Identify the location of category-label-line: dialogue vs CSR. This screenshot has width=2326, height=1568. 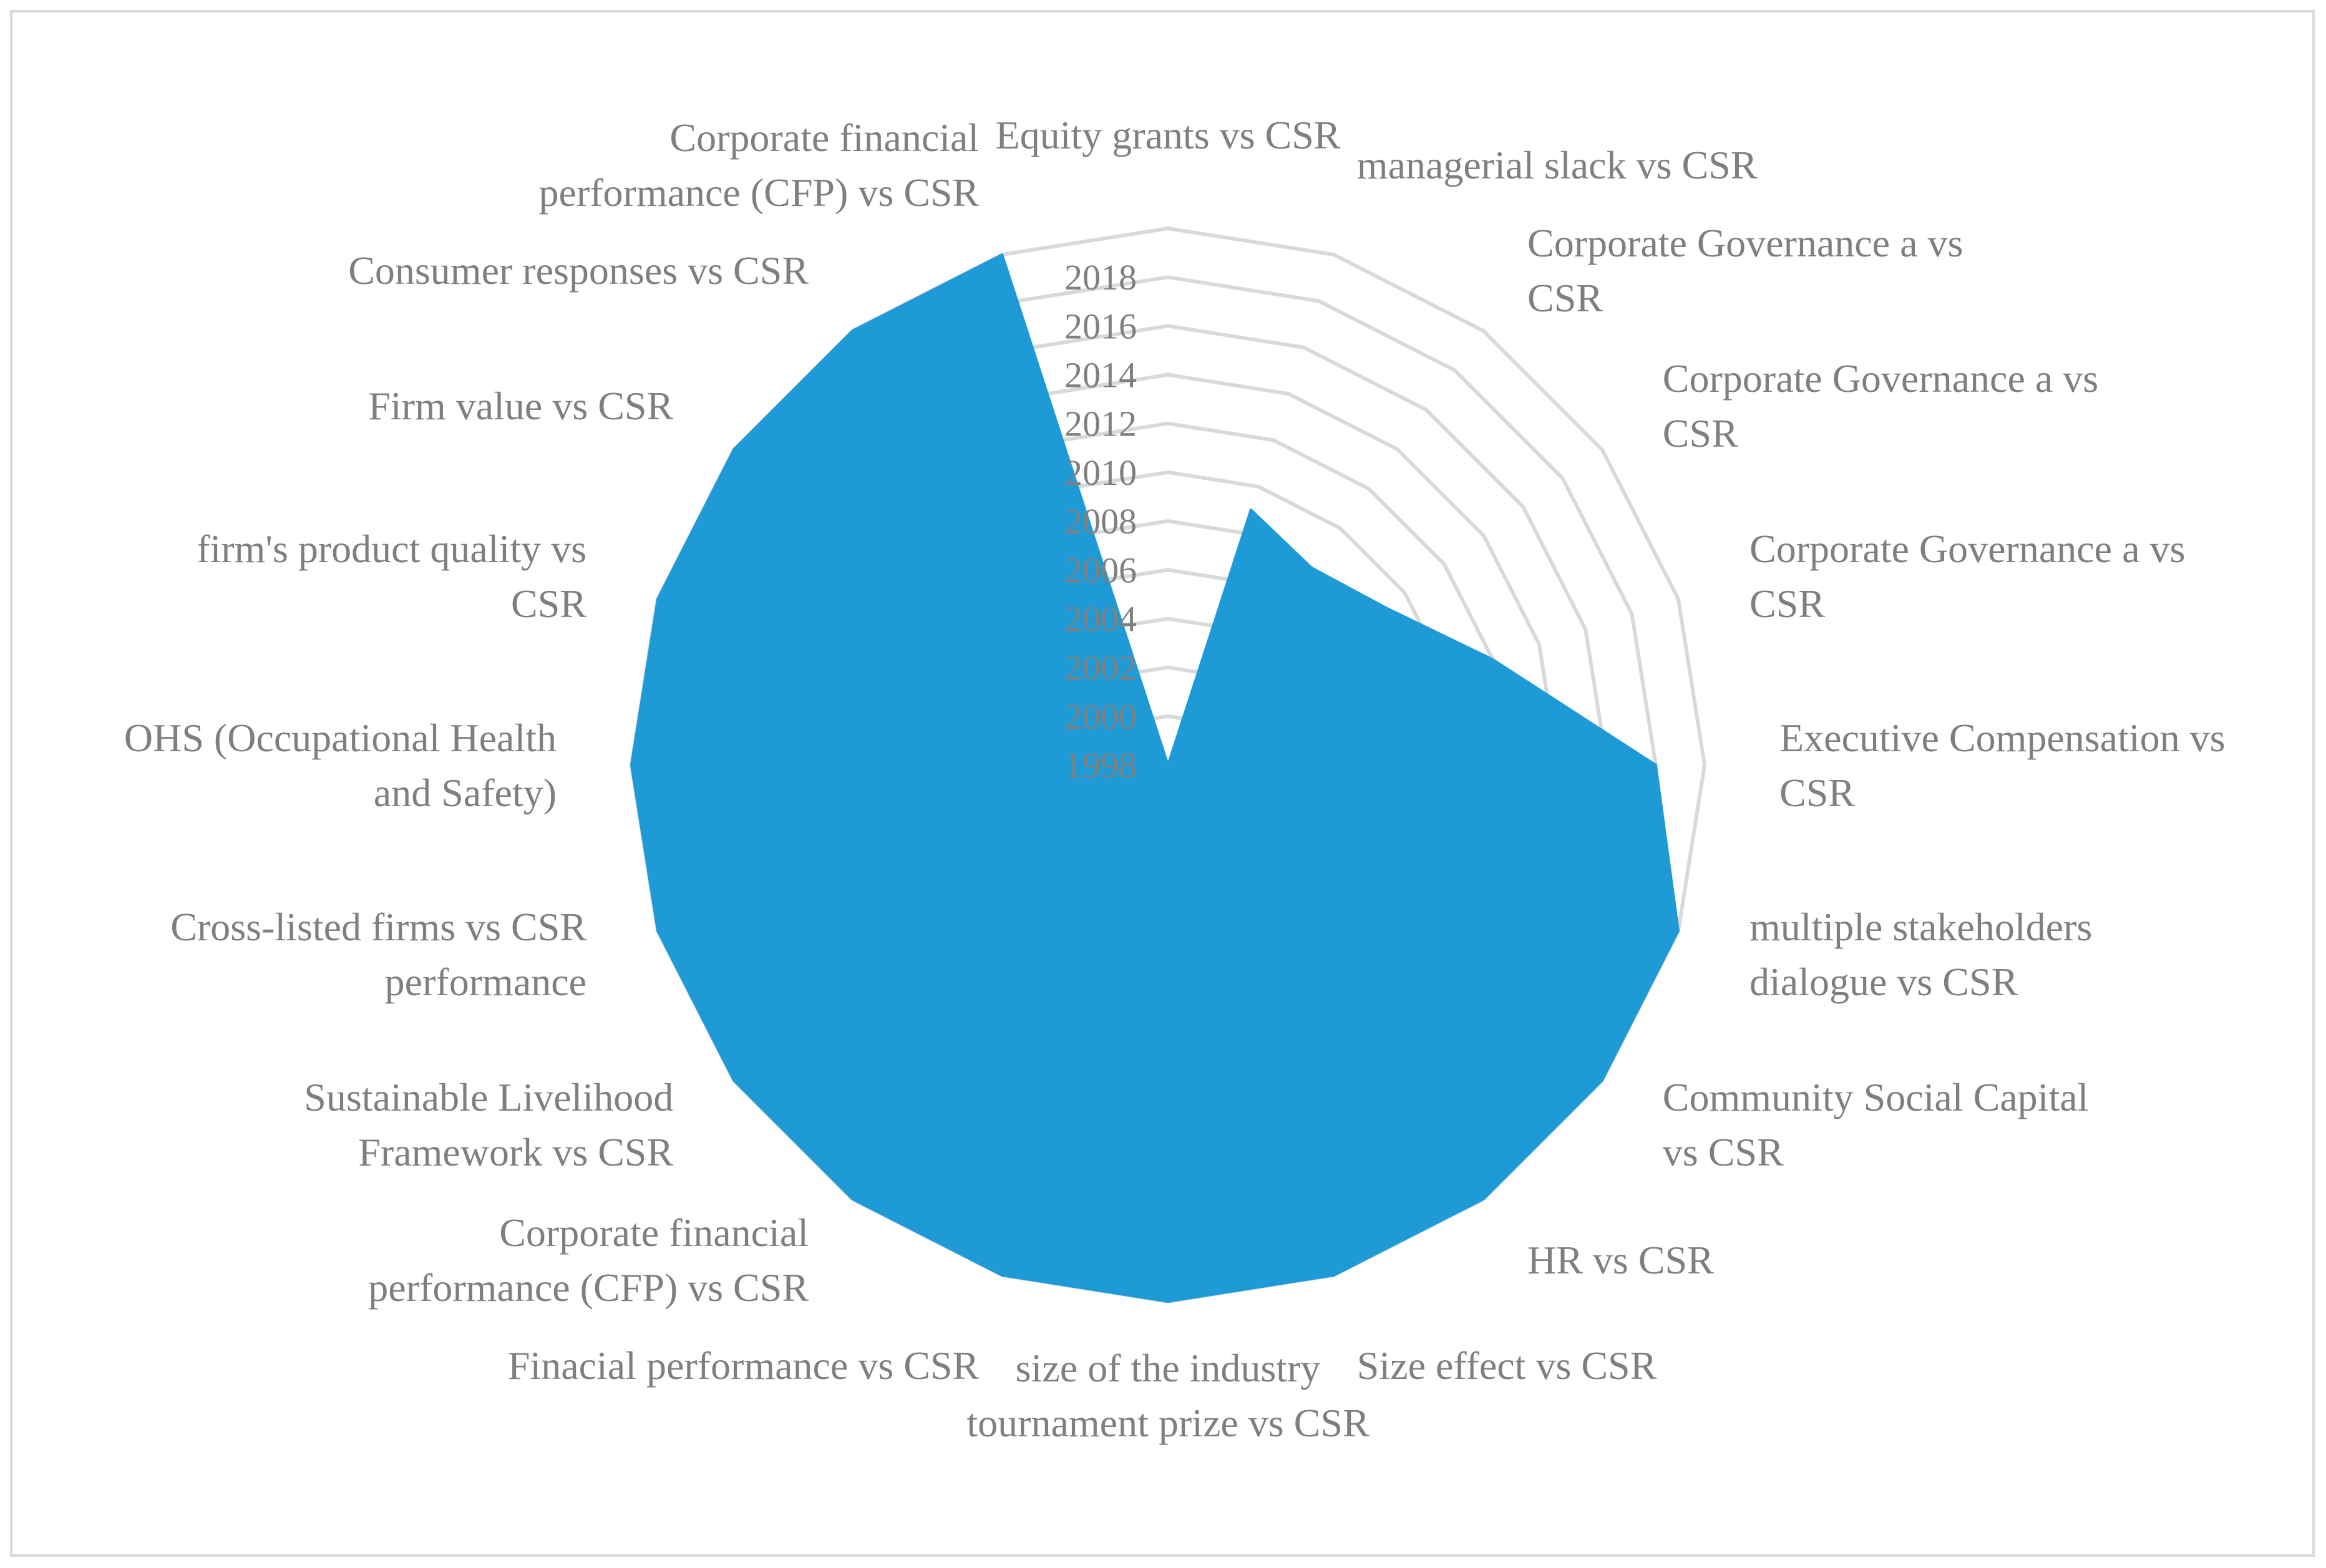
(1884, 982).